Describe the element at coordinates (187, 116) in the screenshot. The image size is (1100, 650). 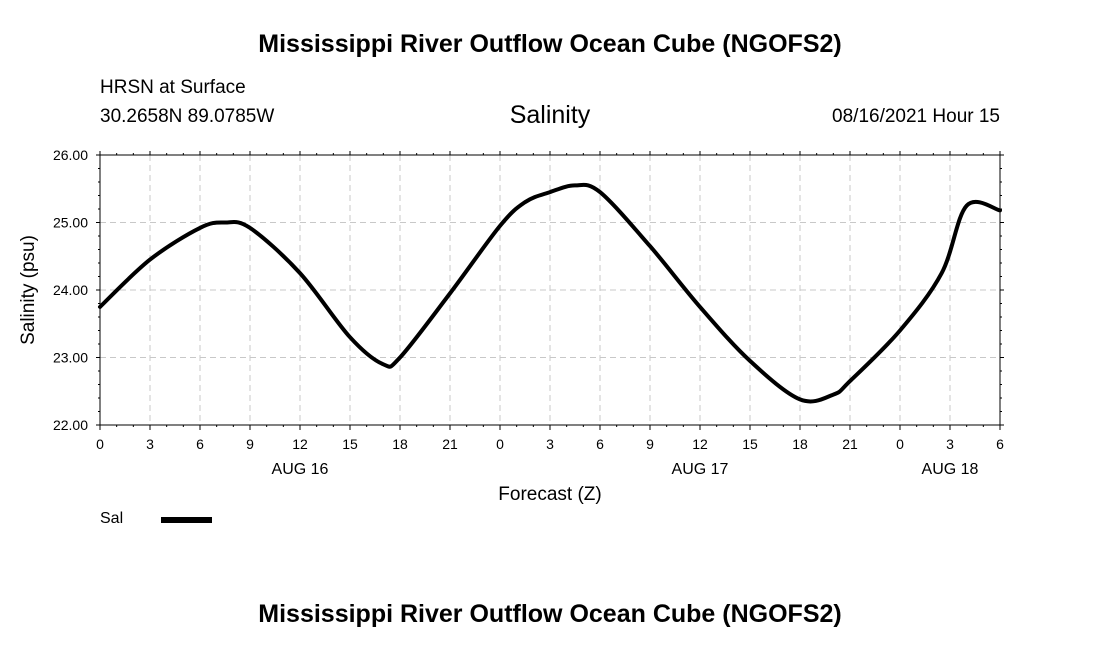
I see `station-coordinates: 30.2658N 89.0785W` at that location.